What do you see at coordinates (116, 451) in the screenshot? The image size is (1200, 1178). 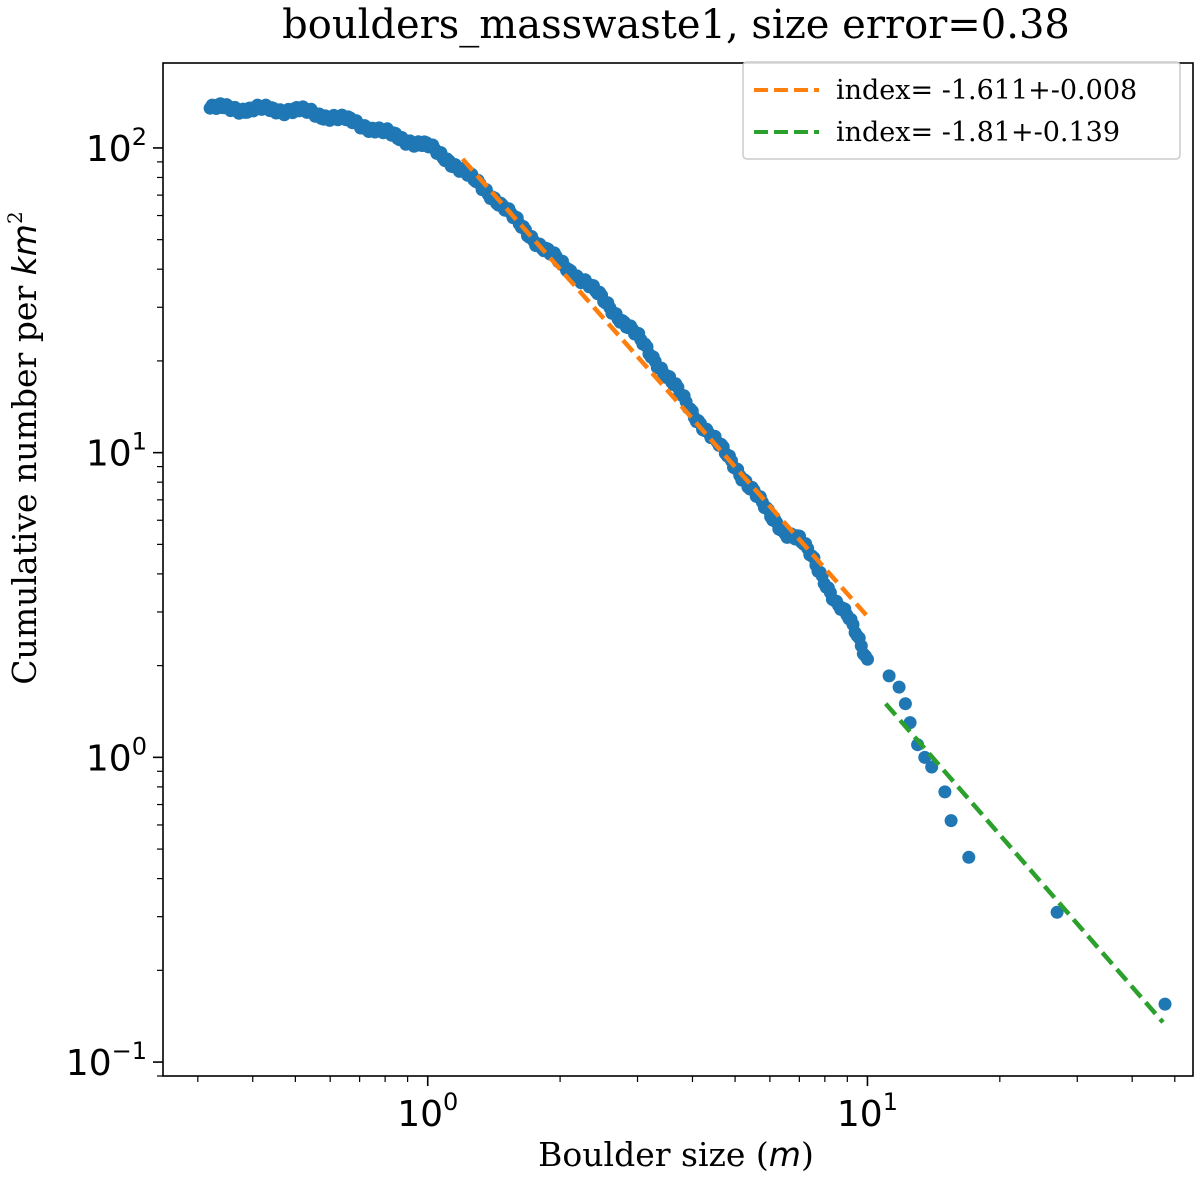 I see `y-tick-label: 10¹` at bounding box center [116, 451].